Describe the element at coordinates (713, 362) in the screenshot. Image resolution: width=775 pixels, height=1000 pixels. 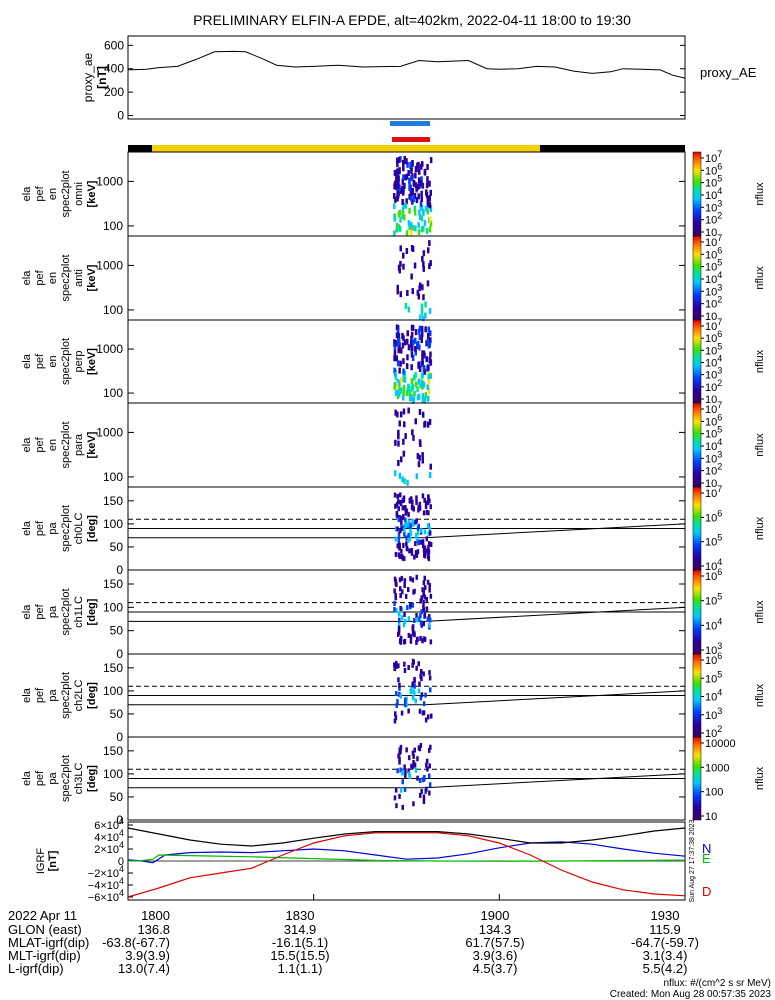
I see `colorbar-tick-label: 10⁴` at that location.